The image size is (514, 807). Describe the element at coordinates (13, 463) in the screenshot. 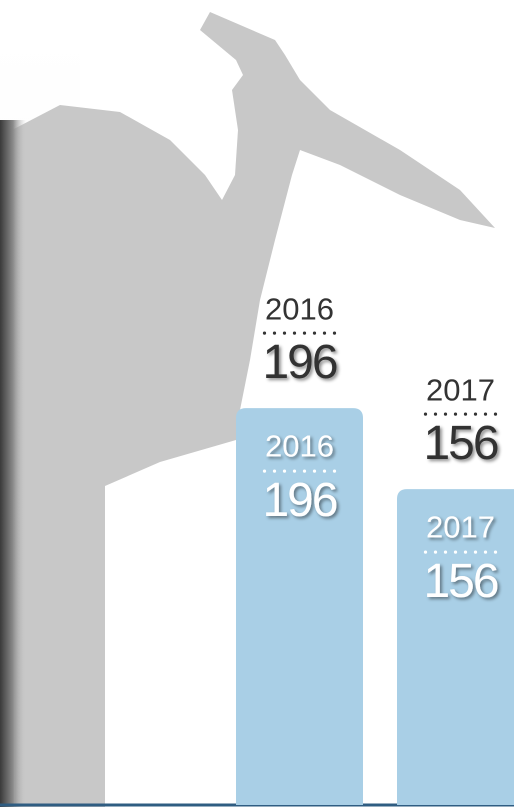

I see `left-edge` at that location.